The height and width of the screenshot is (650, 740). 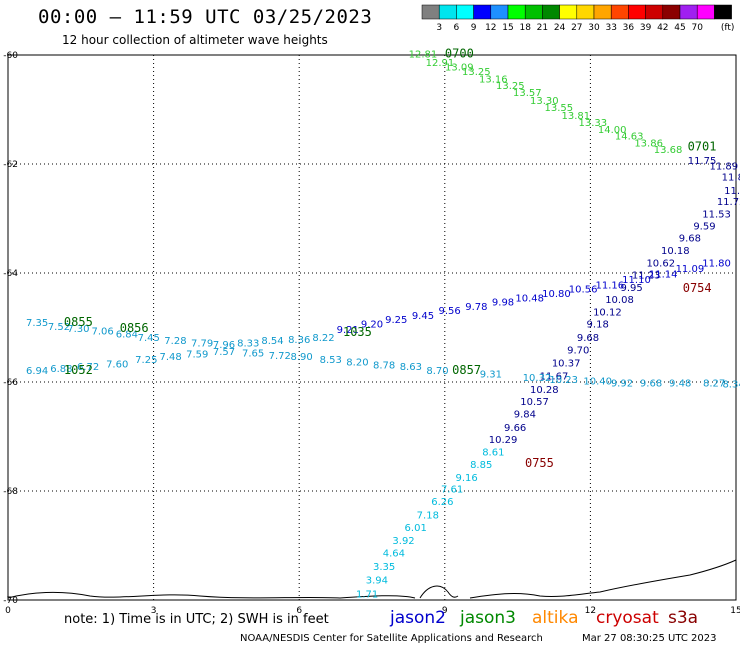 I want to click on swh-value: 13.30, so click(x=544, y=101).